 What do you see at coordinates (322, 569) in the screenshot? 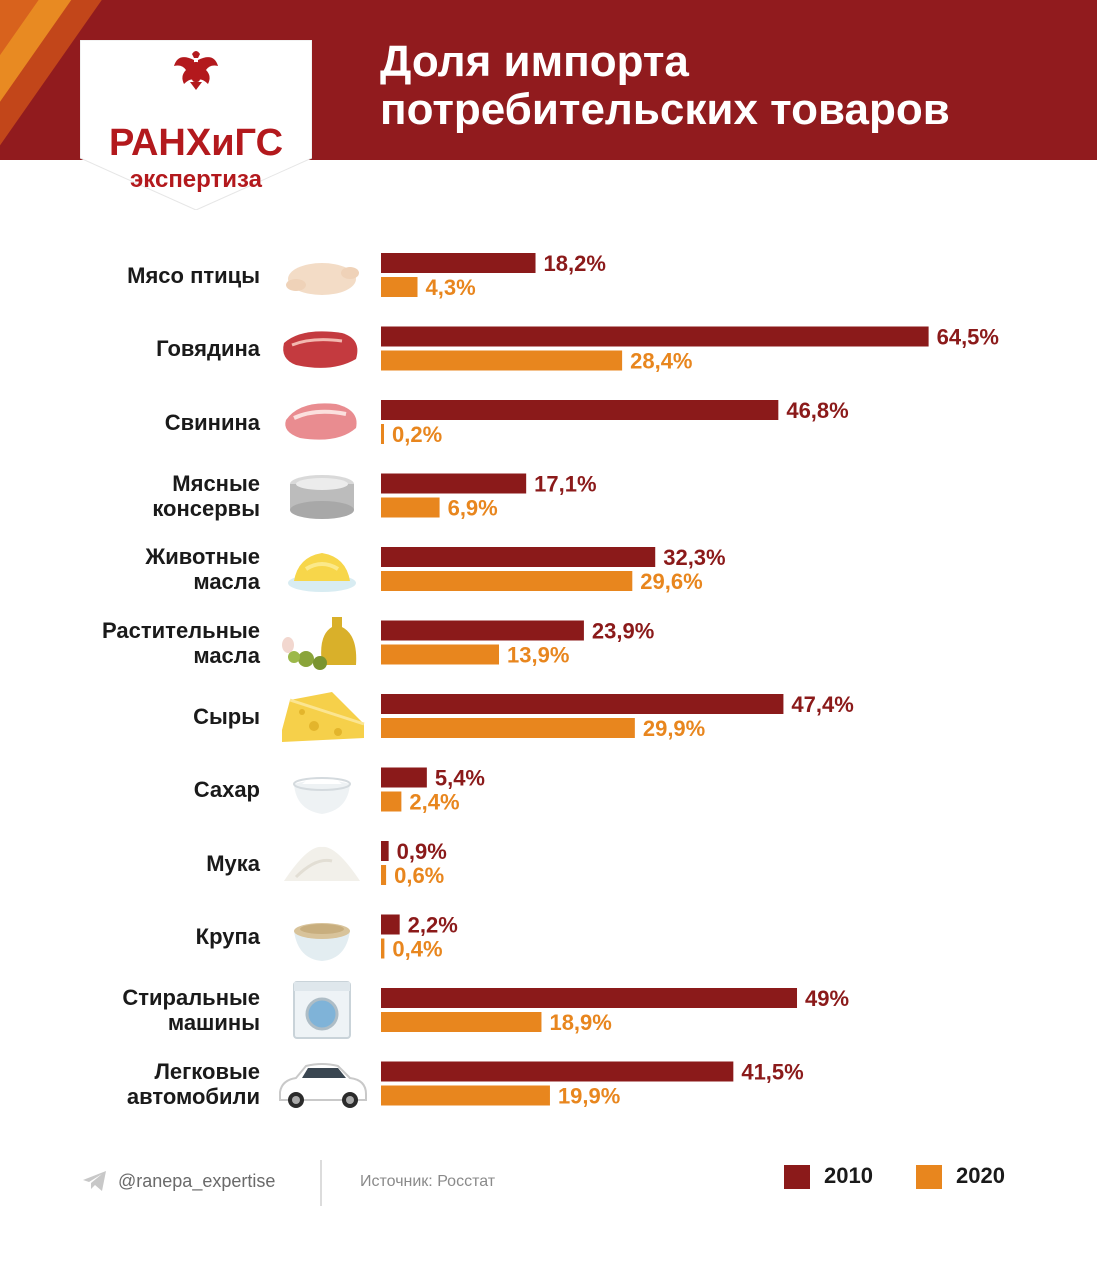
I see `butter-icon` at bounding box center [322, 569].